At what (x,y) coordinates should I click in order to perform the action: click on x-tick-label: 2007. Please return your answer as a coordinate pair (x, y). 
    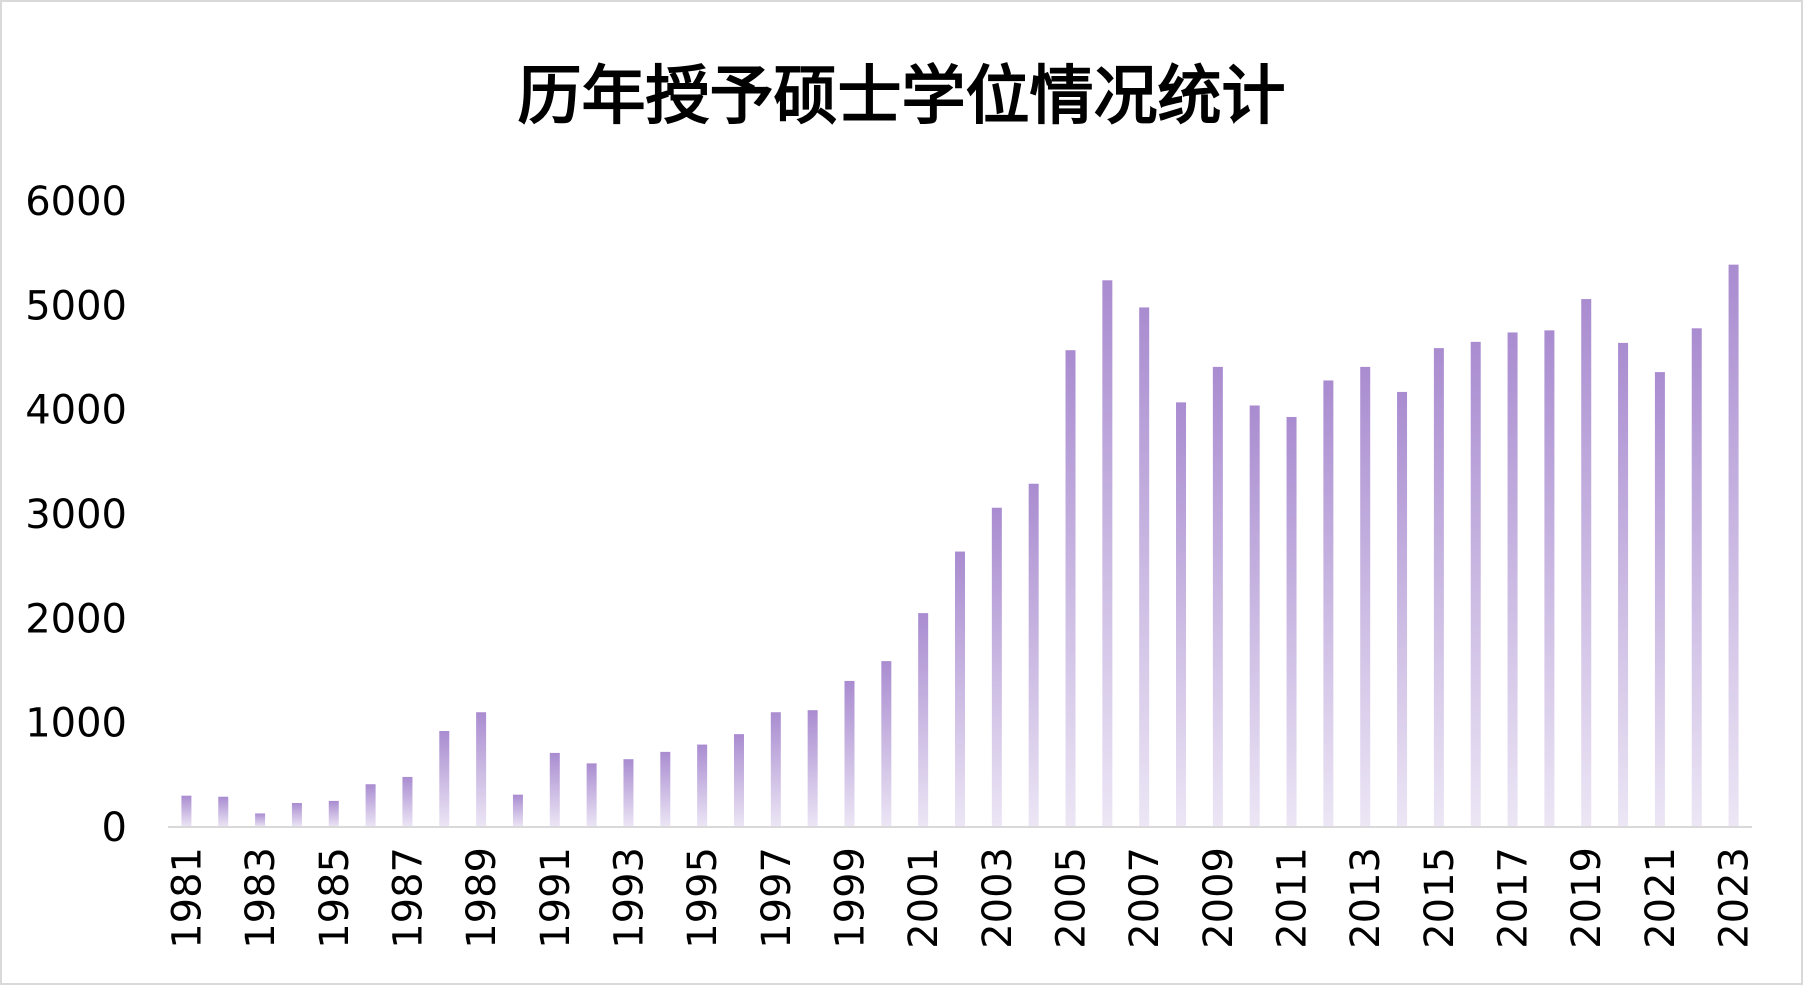
    Looking at the image, I should click on (1145, 898).